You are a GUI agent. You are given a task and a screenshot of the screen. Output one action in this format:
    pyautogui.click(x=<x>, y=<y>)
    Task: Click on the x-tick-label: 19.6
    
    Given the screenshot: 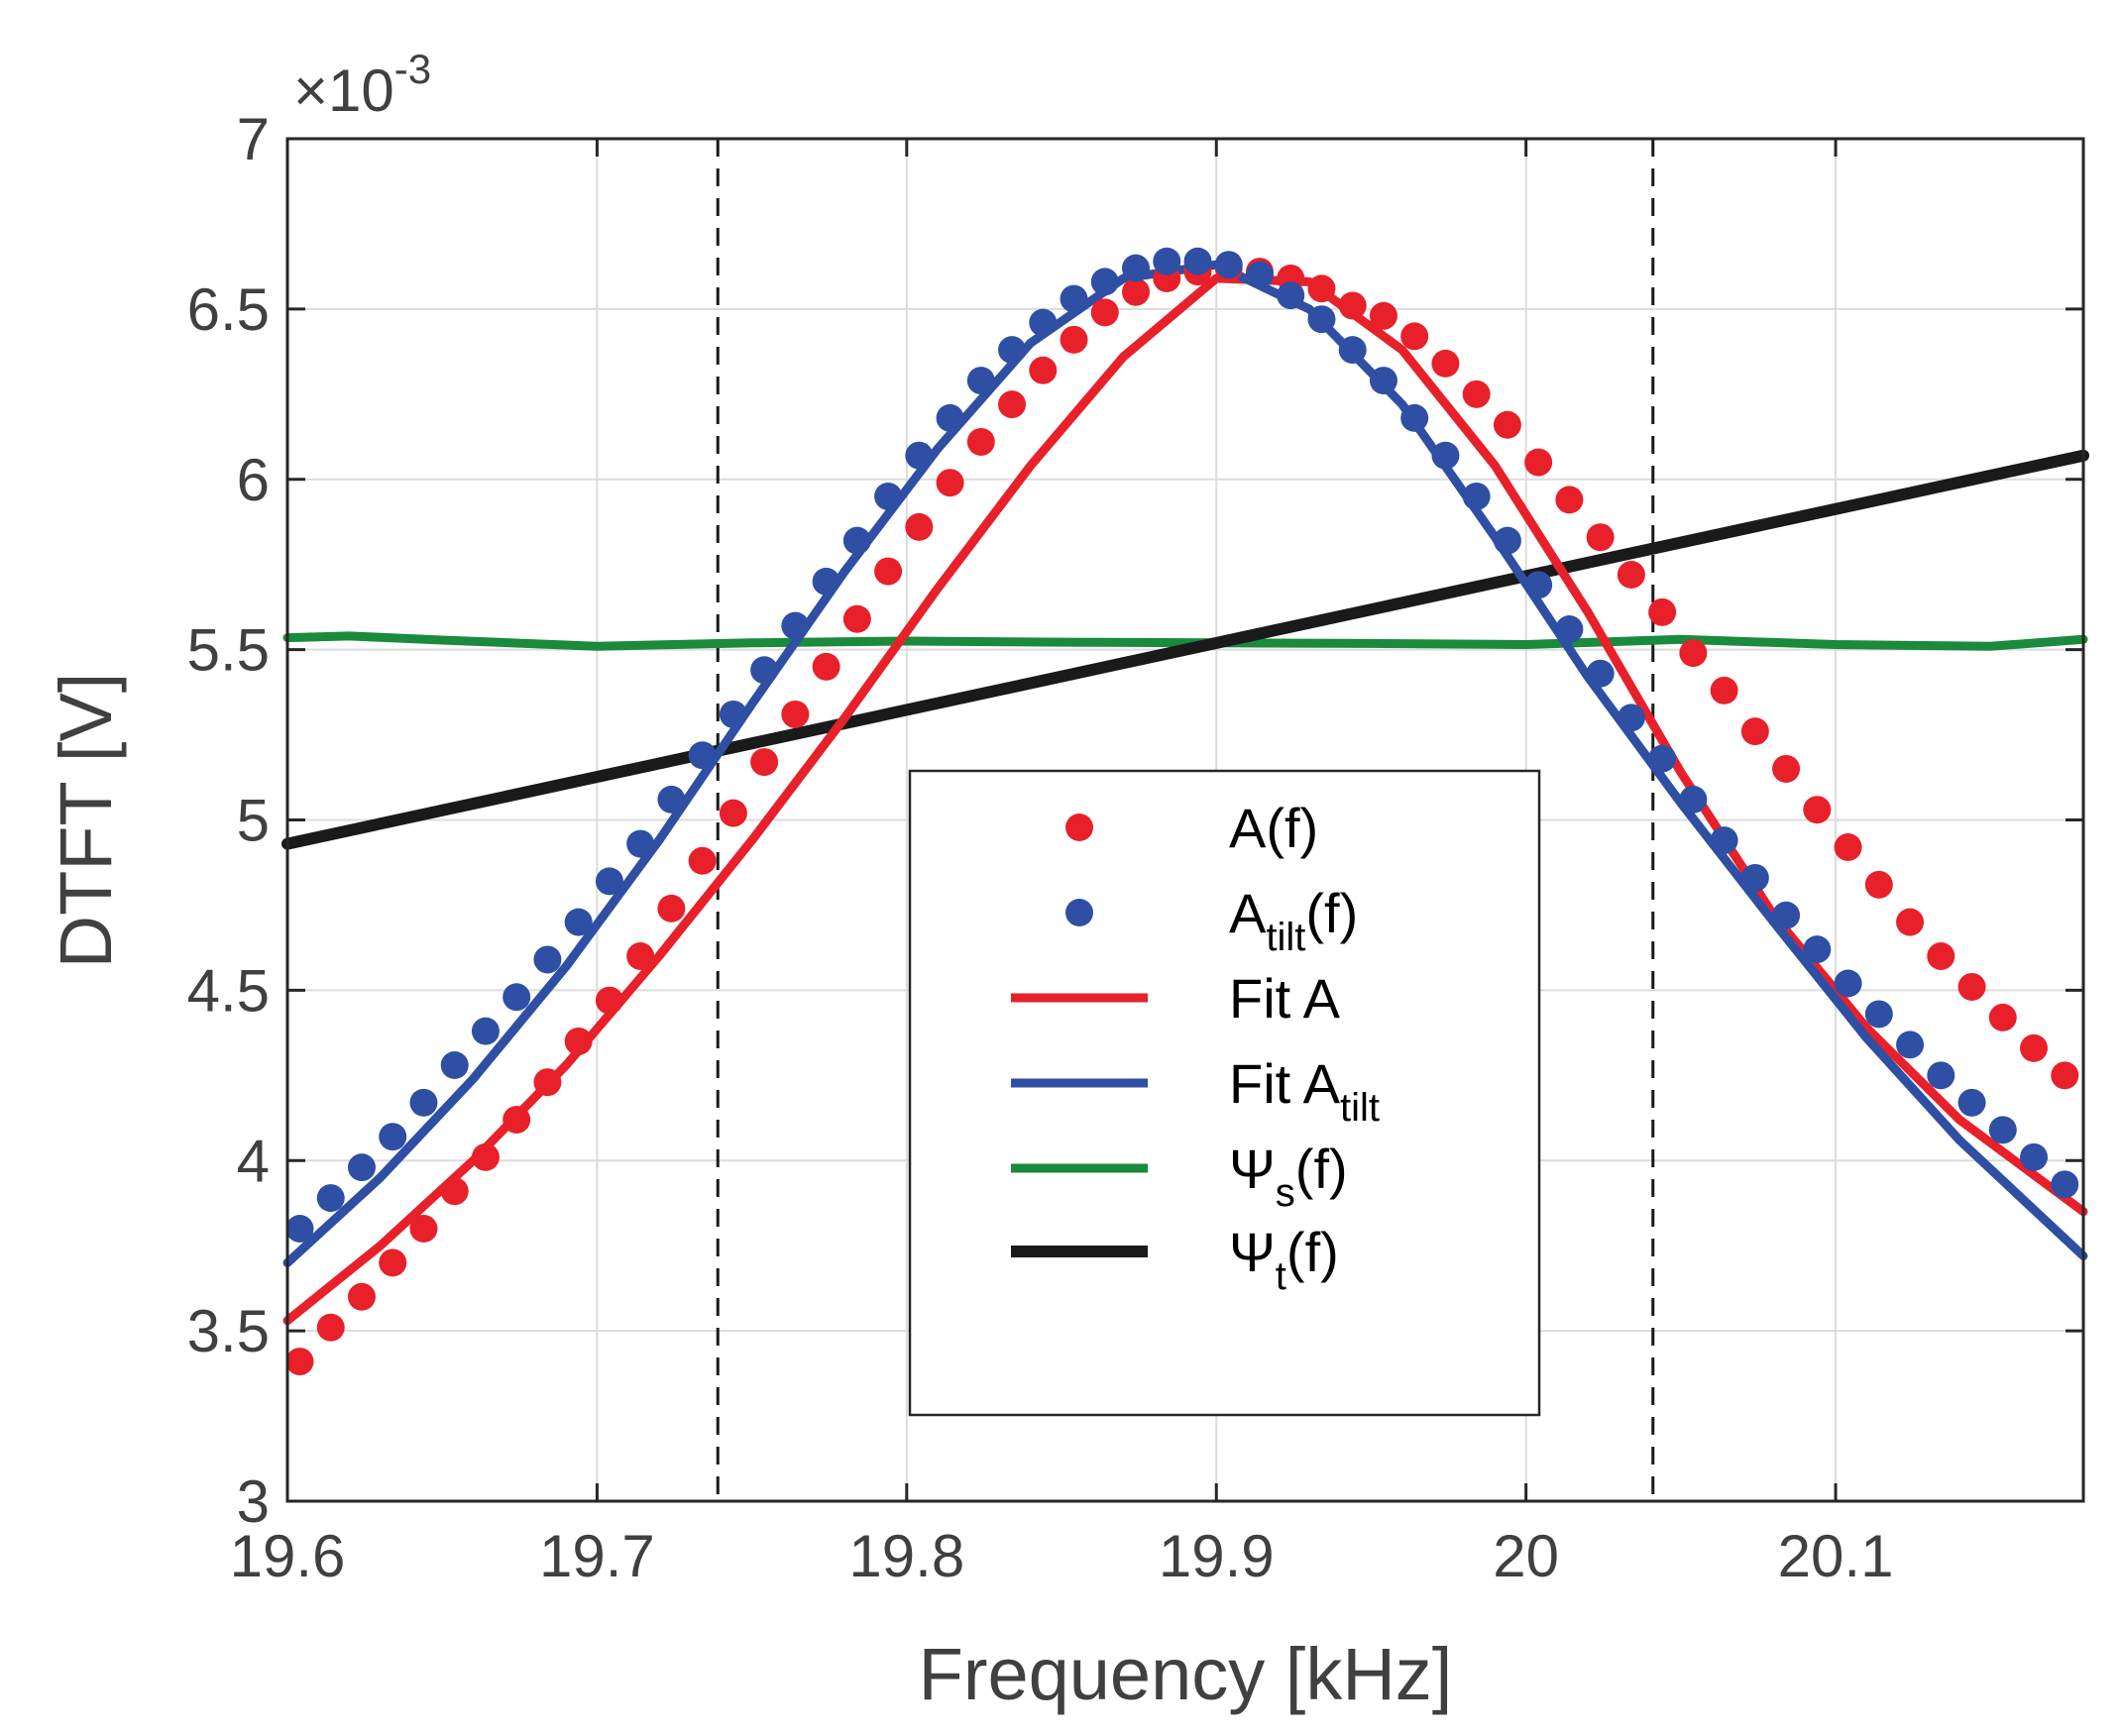 What is the action you would take?
    pyautogui.click(x=288, y=1556)
    